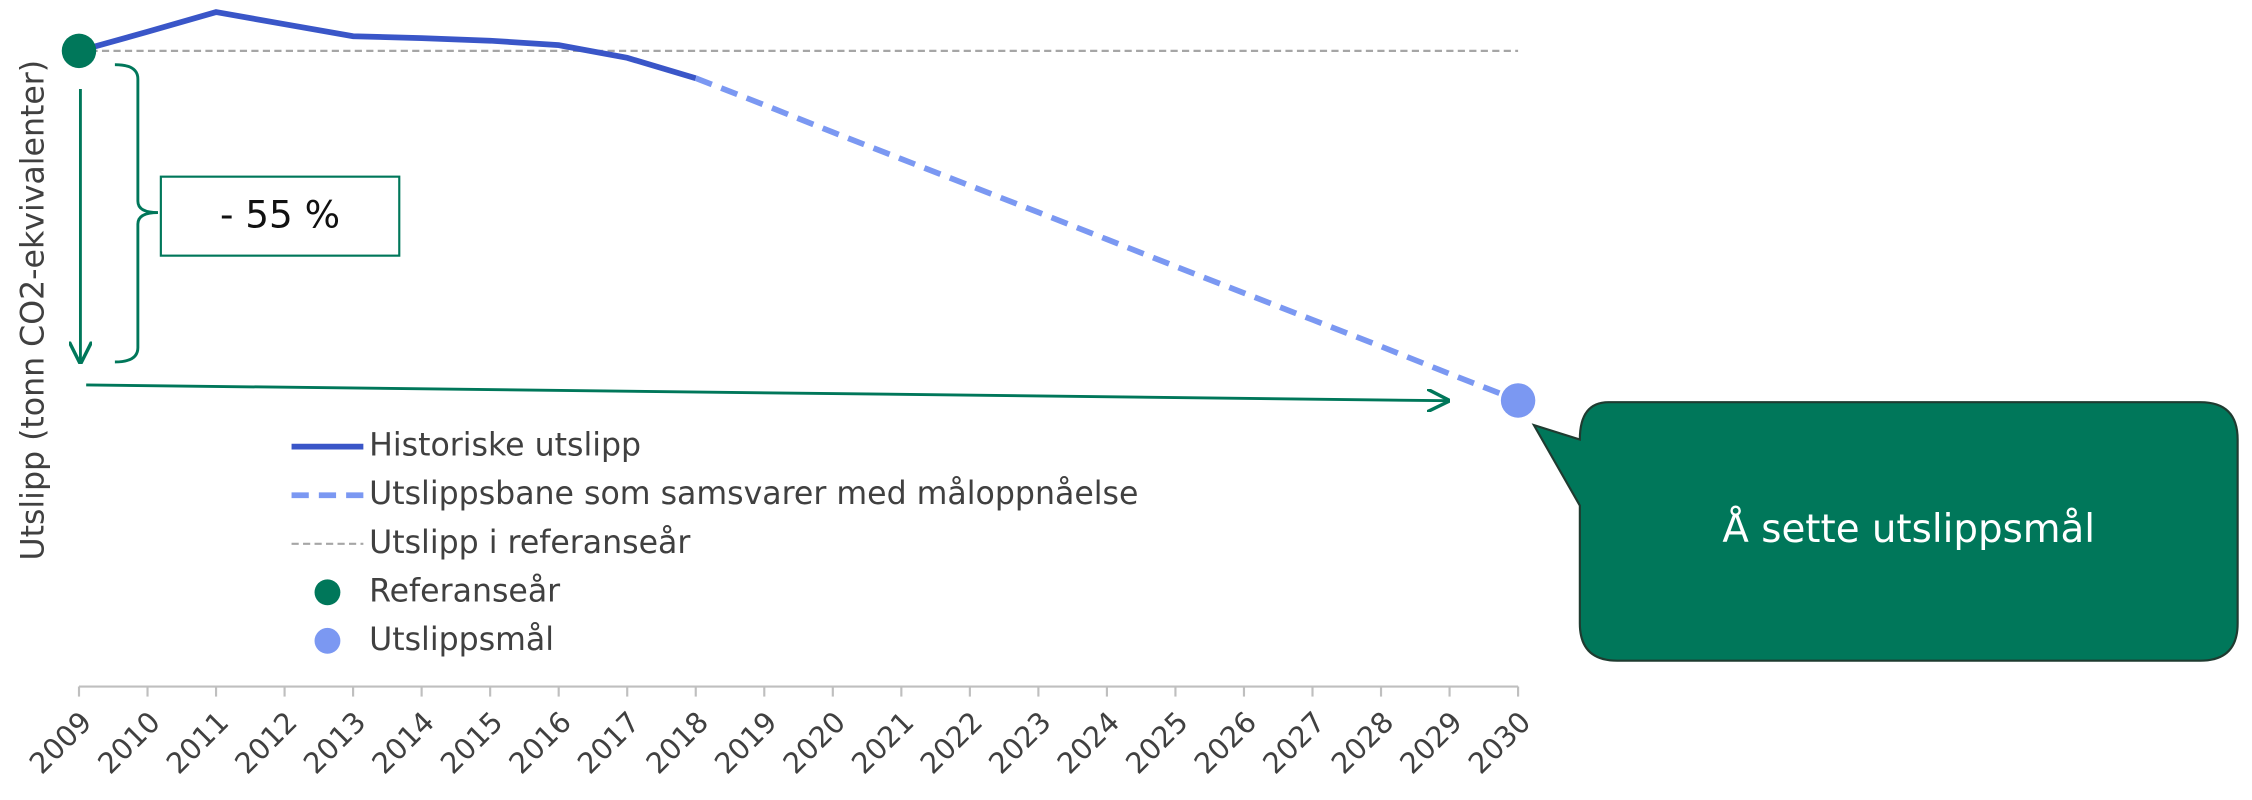  I want to click on x-tick-label: 2029, so click(1431, 743).